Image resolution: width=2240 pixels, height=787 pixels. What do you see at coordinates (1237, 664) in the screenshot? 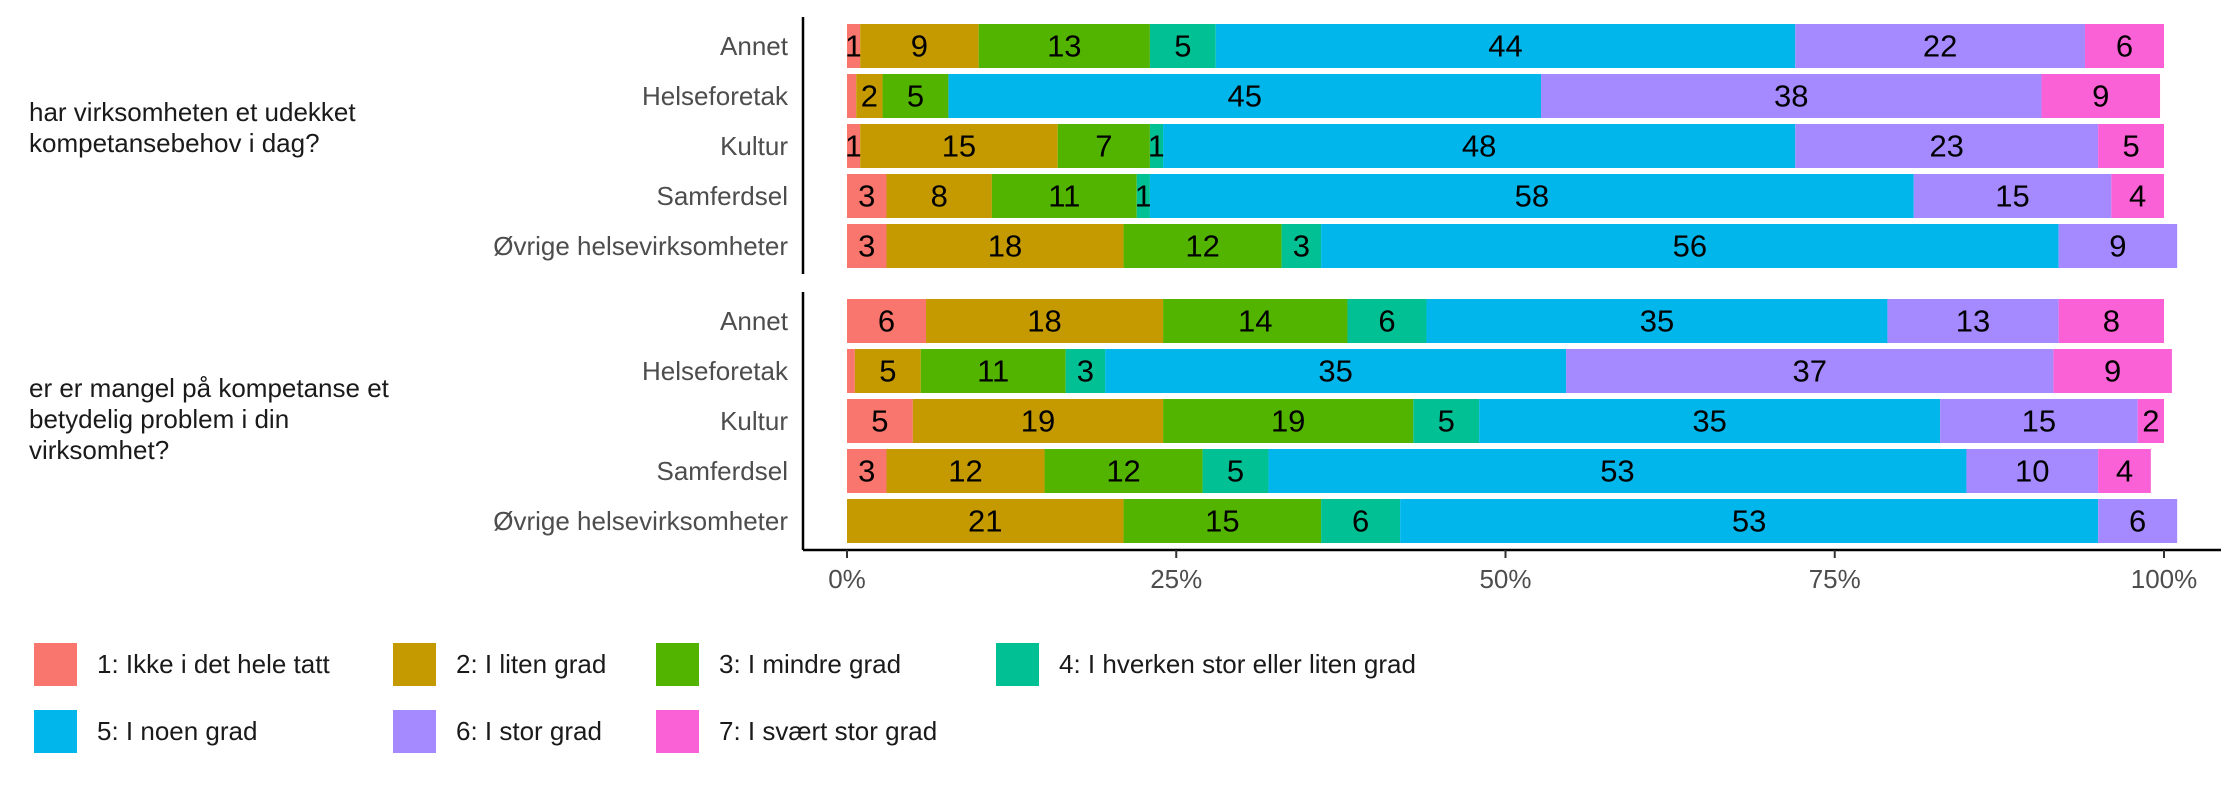
I see `legend-label: 4: I hverken stor eller liten grad` at bounding box center [1237, 664].